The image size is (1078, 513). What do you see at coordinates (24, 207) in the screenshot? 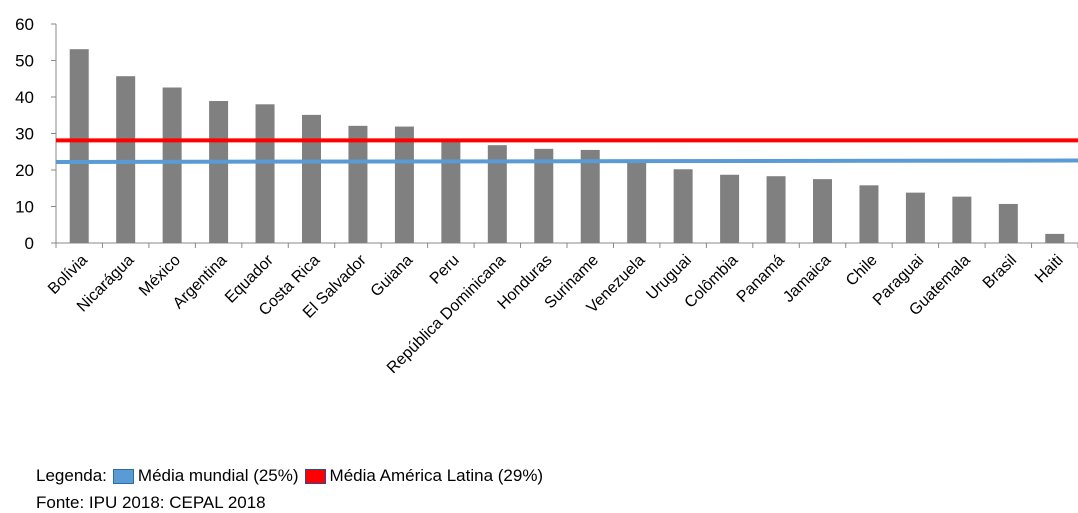
I see `y-tick-label: 10` at bounding box center [24, 207].